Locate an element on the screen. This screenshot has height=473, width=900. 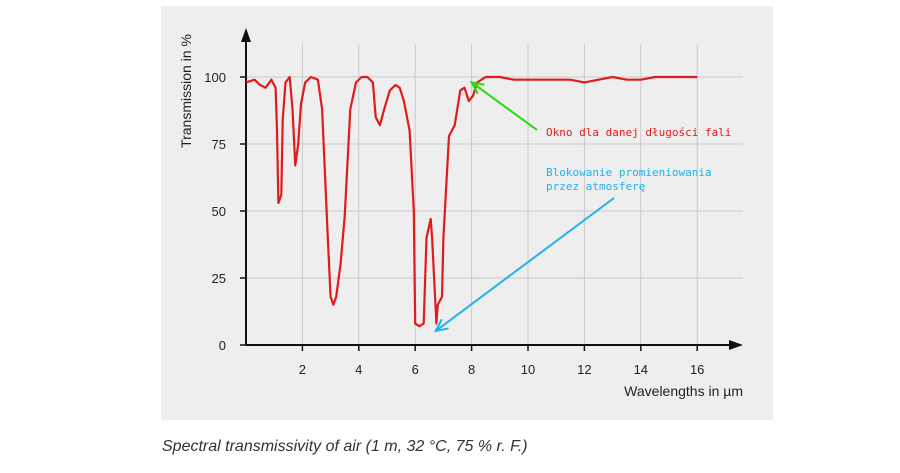
x-tick-label: 12 is located at coordinates (584, 369).